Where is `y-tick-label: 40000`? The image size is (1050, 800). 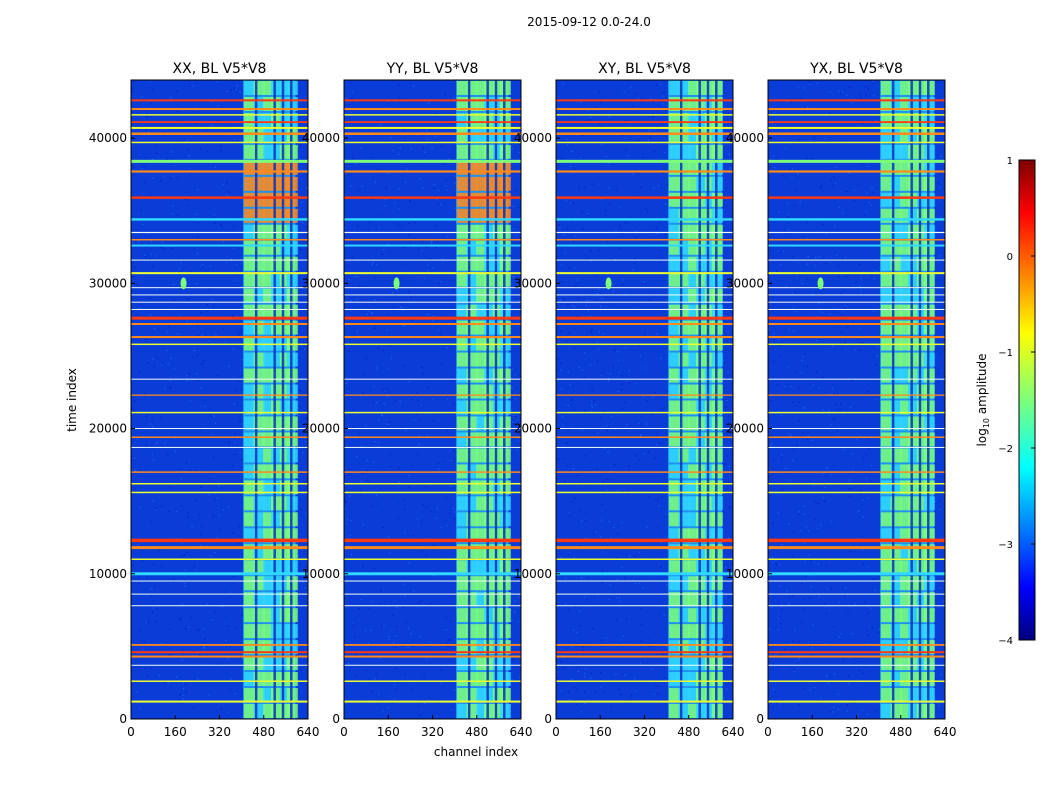 y-tick-label: 40000 is located at coordinates (745, 138).